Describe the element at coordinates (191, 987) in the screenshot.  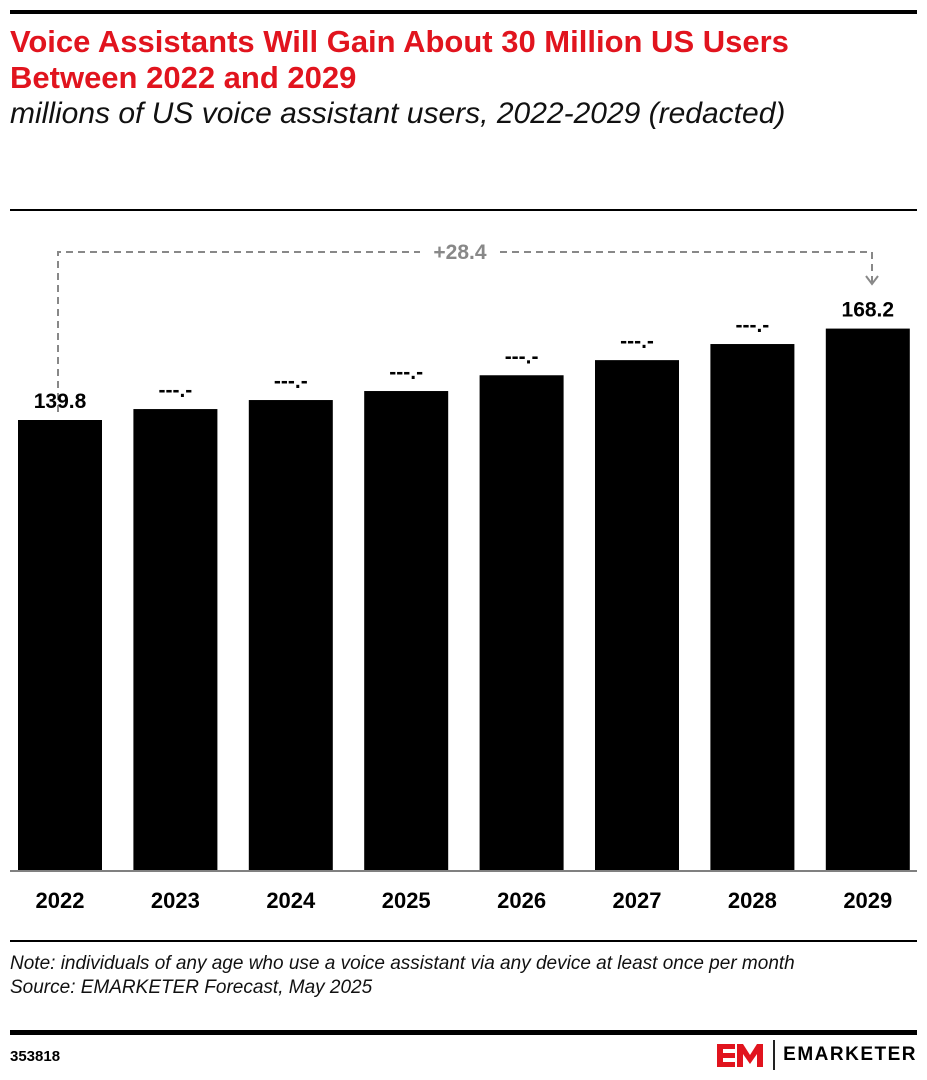
I see `source-text: Source: EMARKETER Forecast, May 2025` at that location.